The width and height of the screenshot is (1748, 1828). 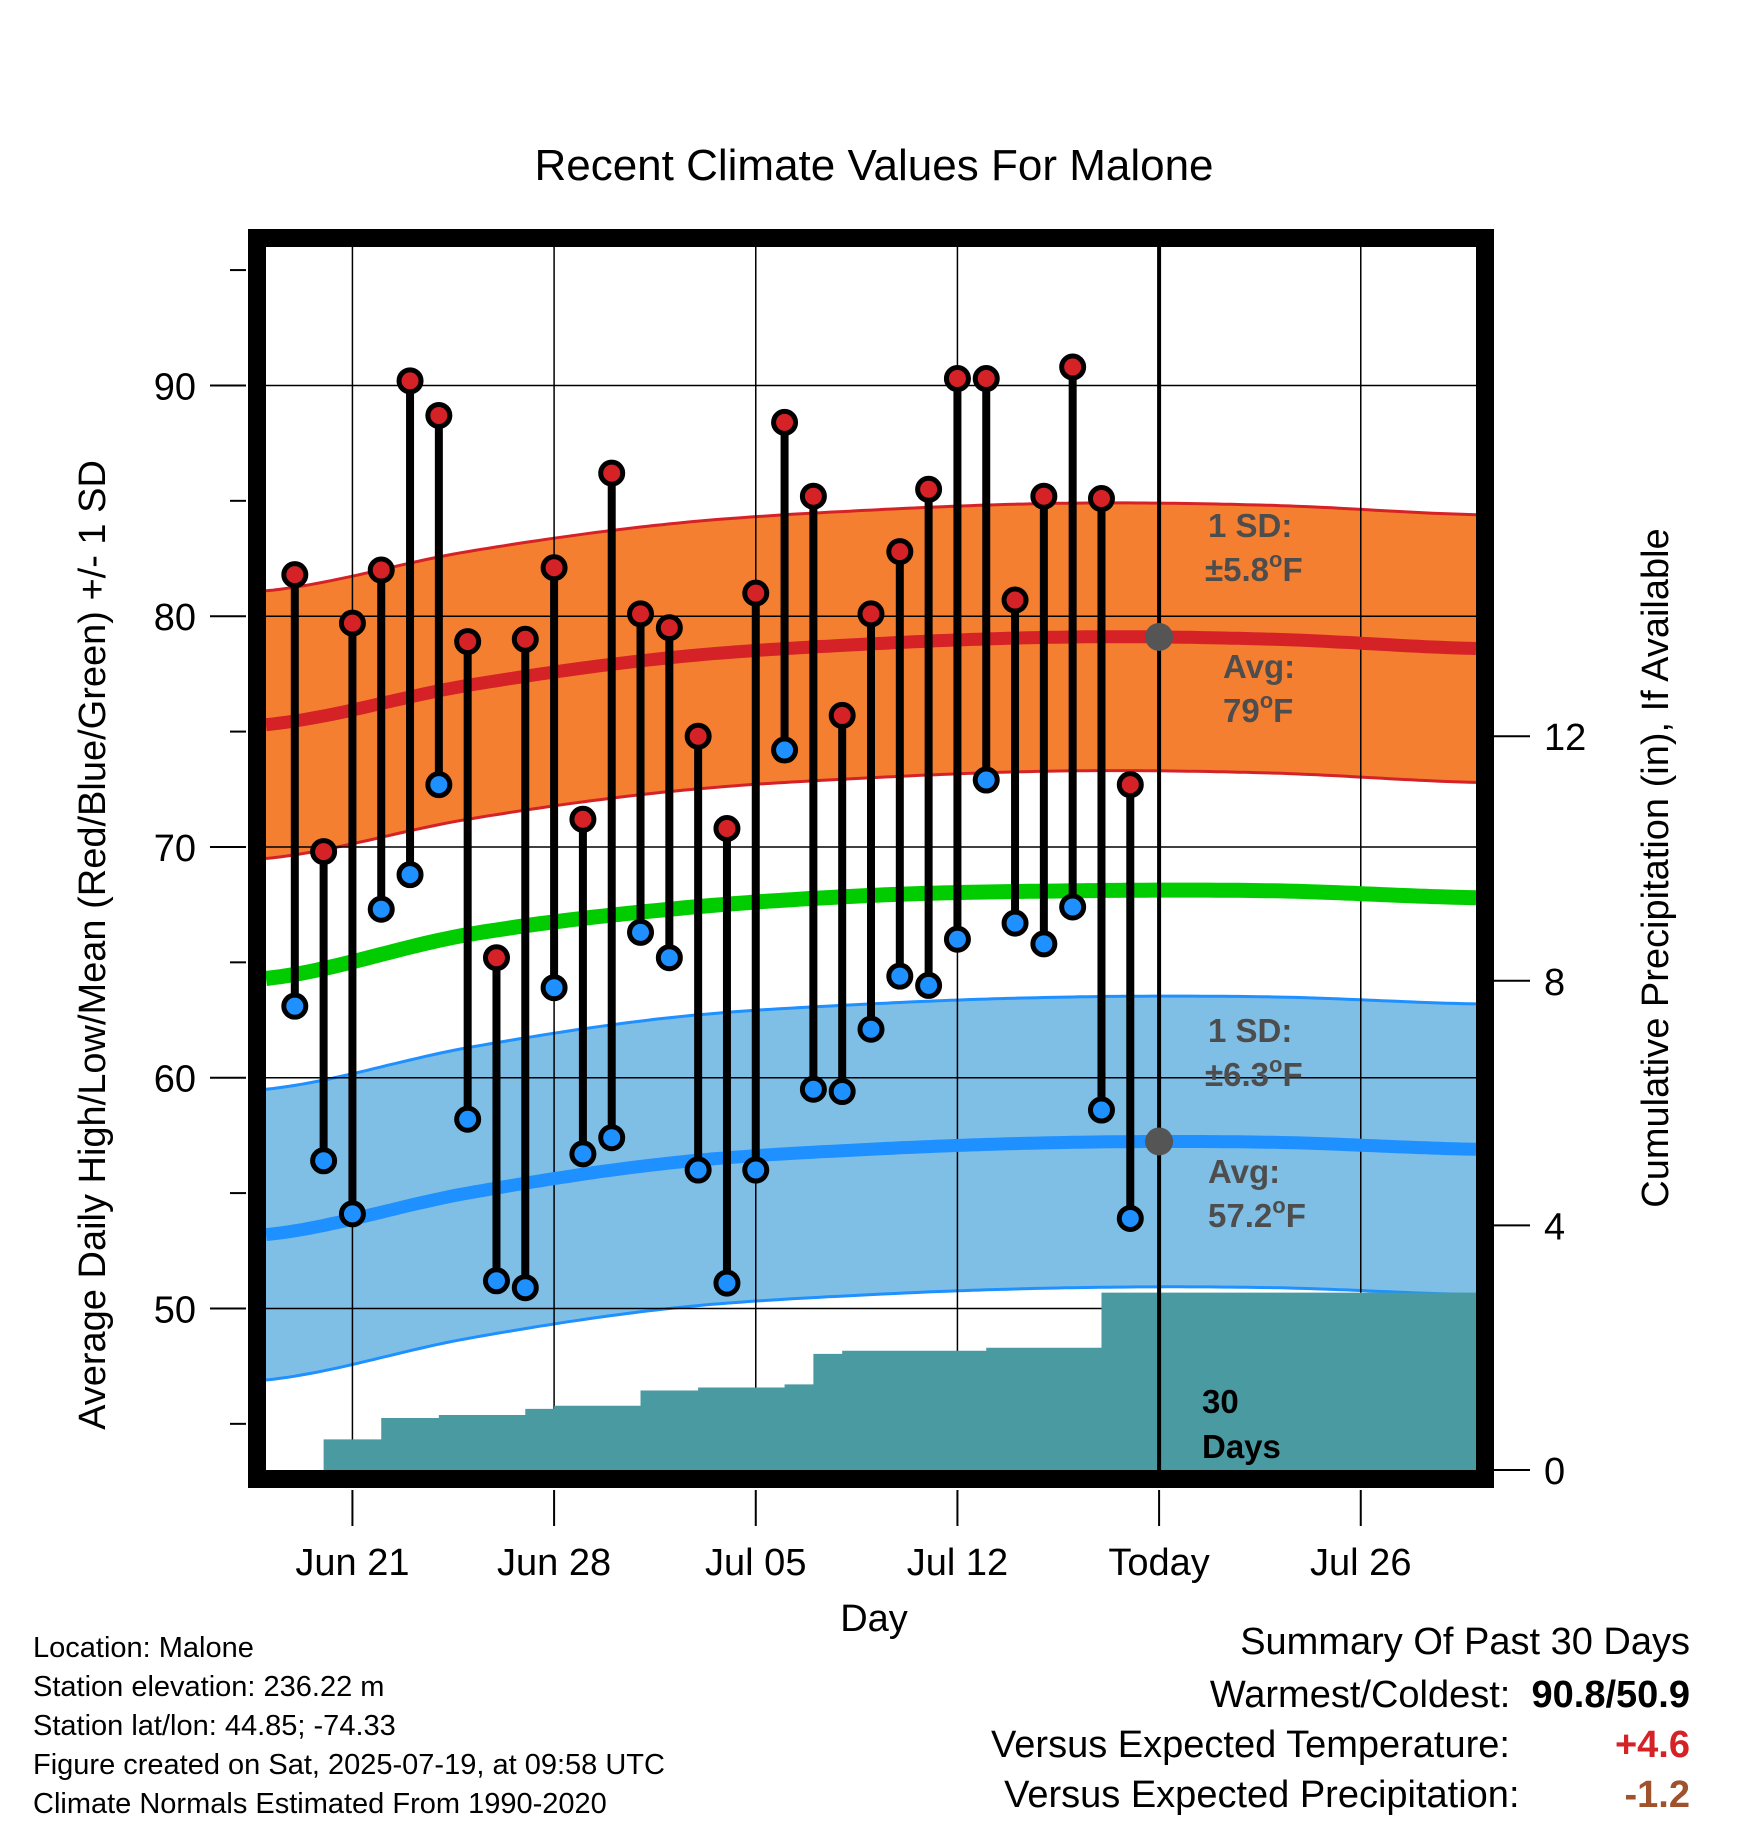 What do you see at coordinates (1568, 1695) in the screenshot?
I see `warmest-value: 90.8` at bounding box center [1568, 1695].